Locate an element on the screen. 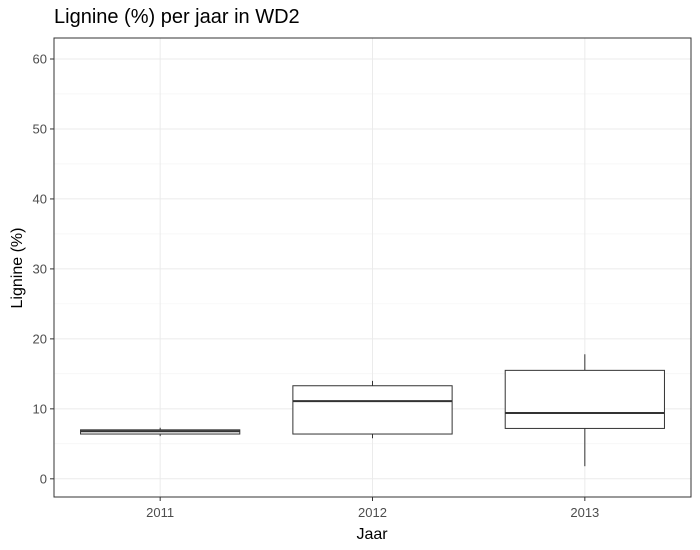 This screenshot has height=550, width=700. x-axis: 2011 2012 2013 is located at coordinates (372, 508).